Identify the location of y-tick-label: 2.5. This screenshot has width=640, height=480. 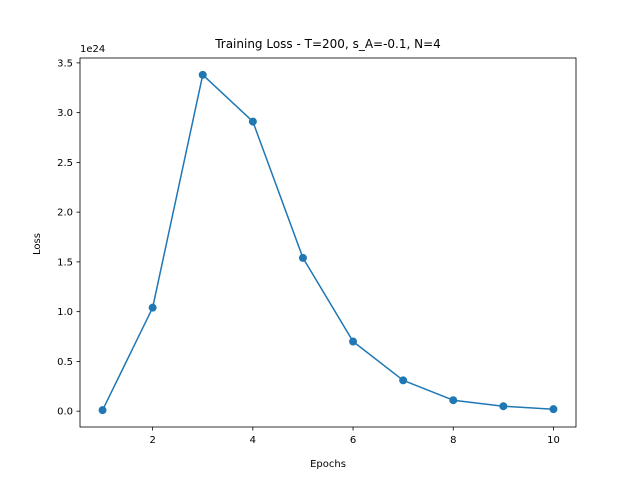
(65, 163).